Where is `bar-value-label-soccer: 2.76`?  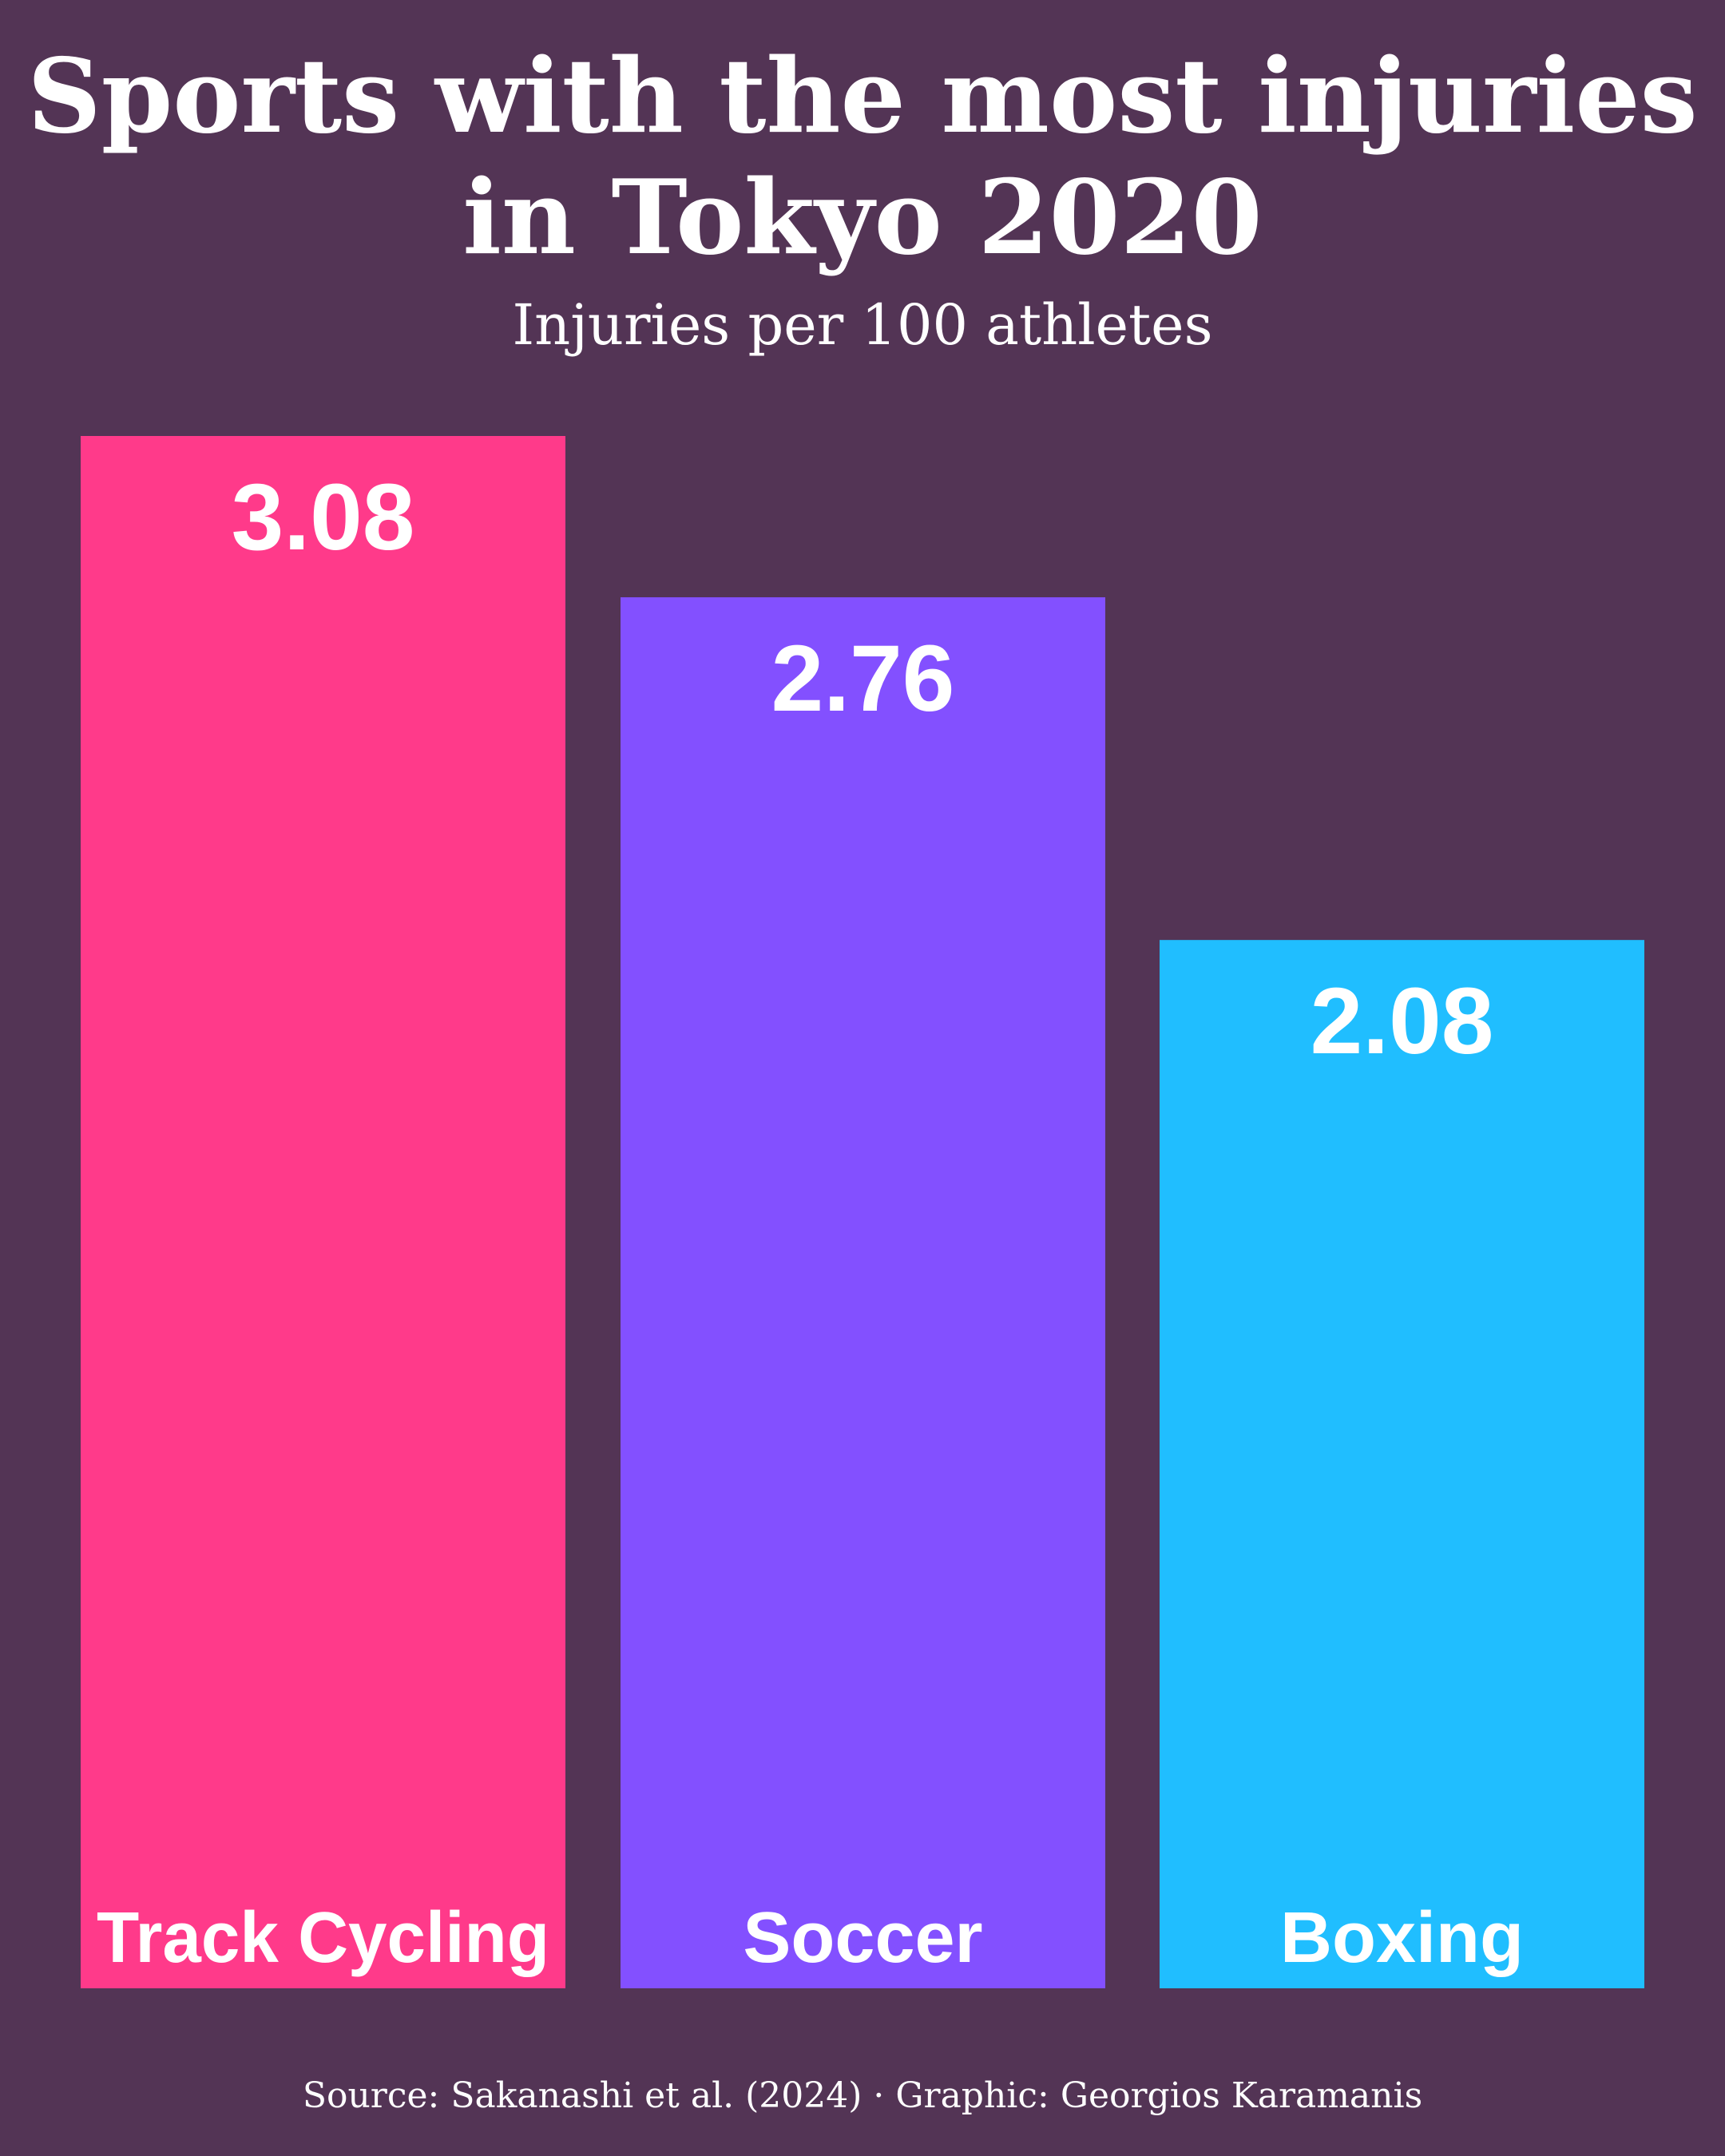 bar-value-label-soccer: 2.76 is located at coordinates (863, 678).